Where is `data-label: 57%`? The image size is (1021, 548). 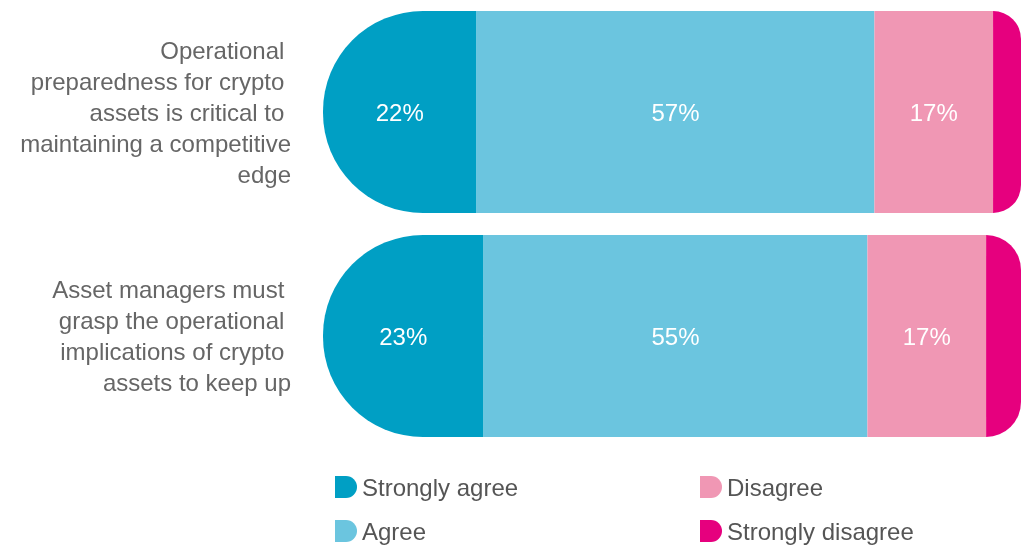
data-label: 57% is located at coordinates (675, 112).